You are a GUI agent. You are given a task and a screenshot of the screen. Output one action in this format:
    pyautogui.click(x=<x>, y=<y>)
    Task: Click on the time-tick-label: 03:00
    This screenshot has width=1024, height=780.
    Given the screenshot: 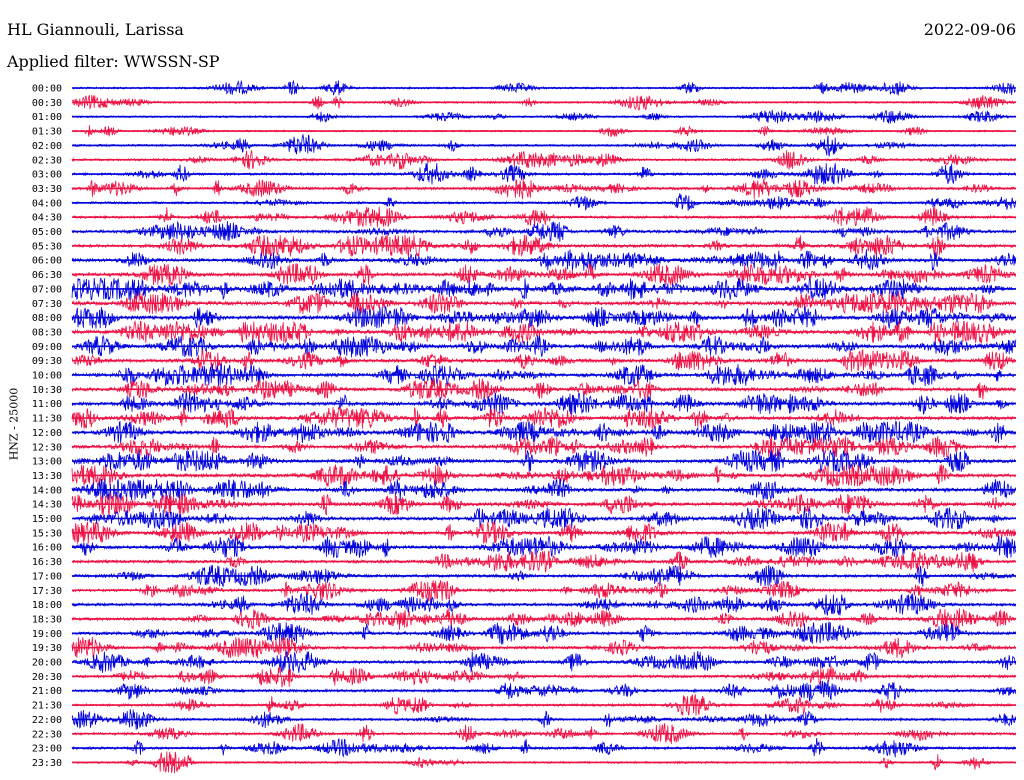 What is the action you would take?
    pyautogui.click(x=47, y=175)
    